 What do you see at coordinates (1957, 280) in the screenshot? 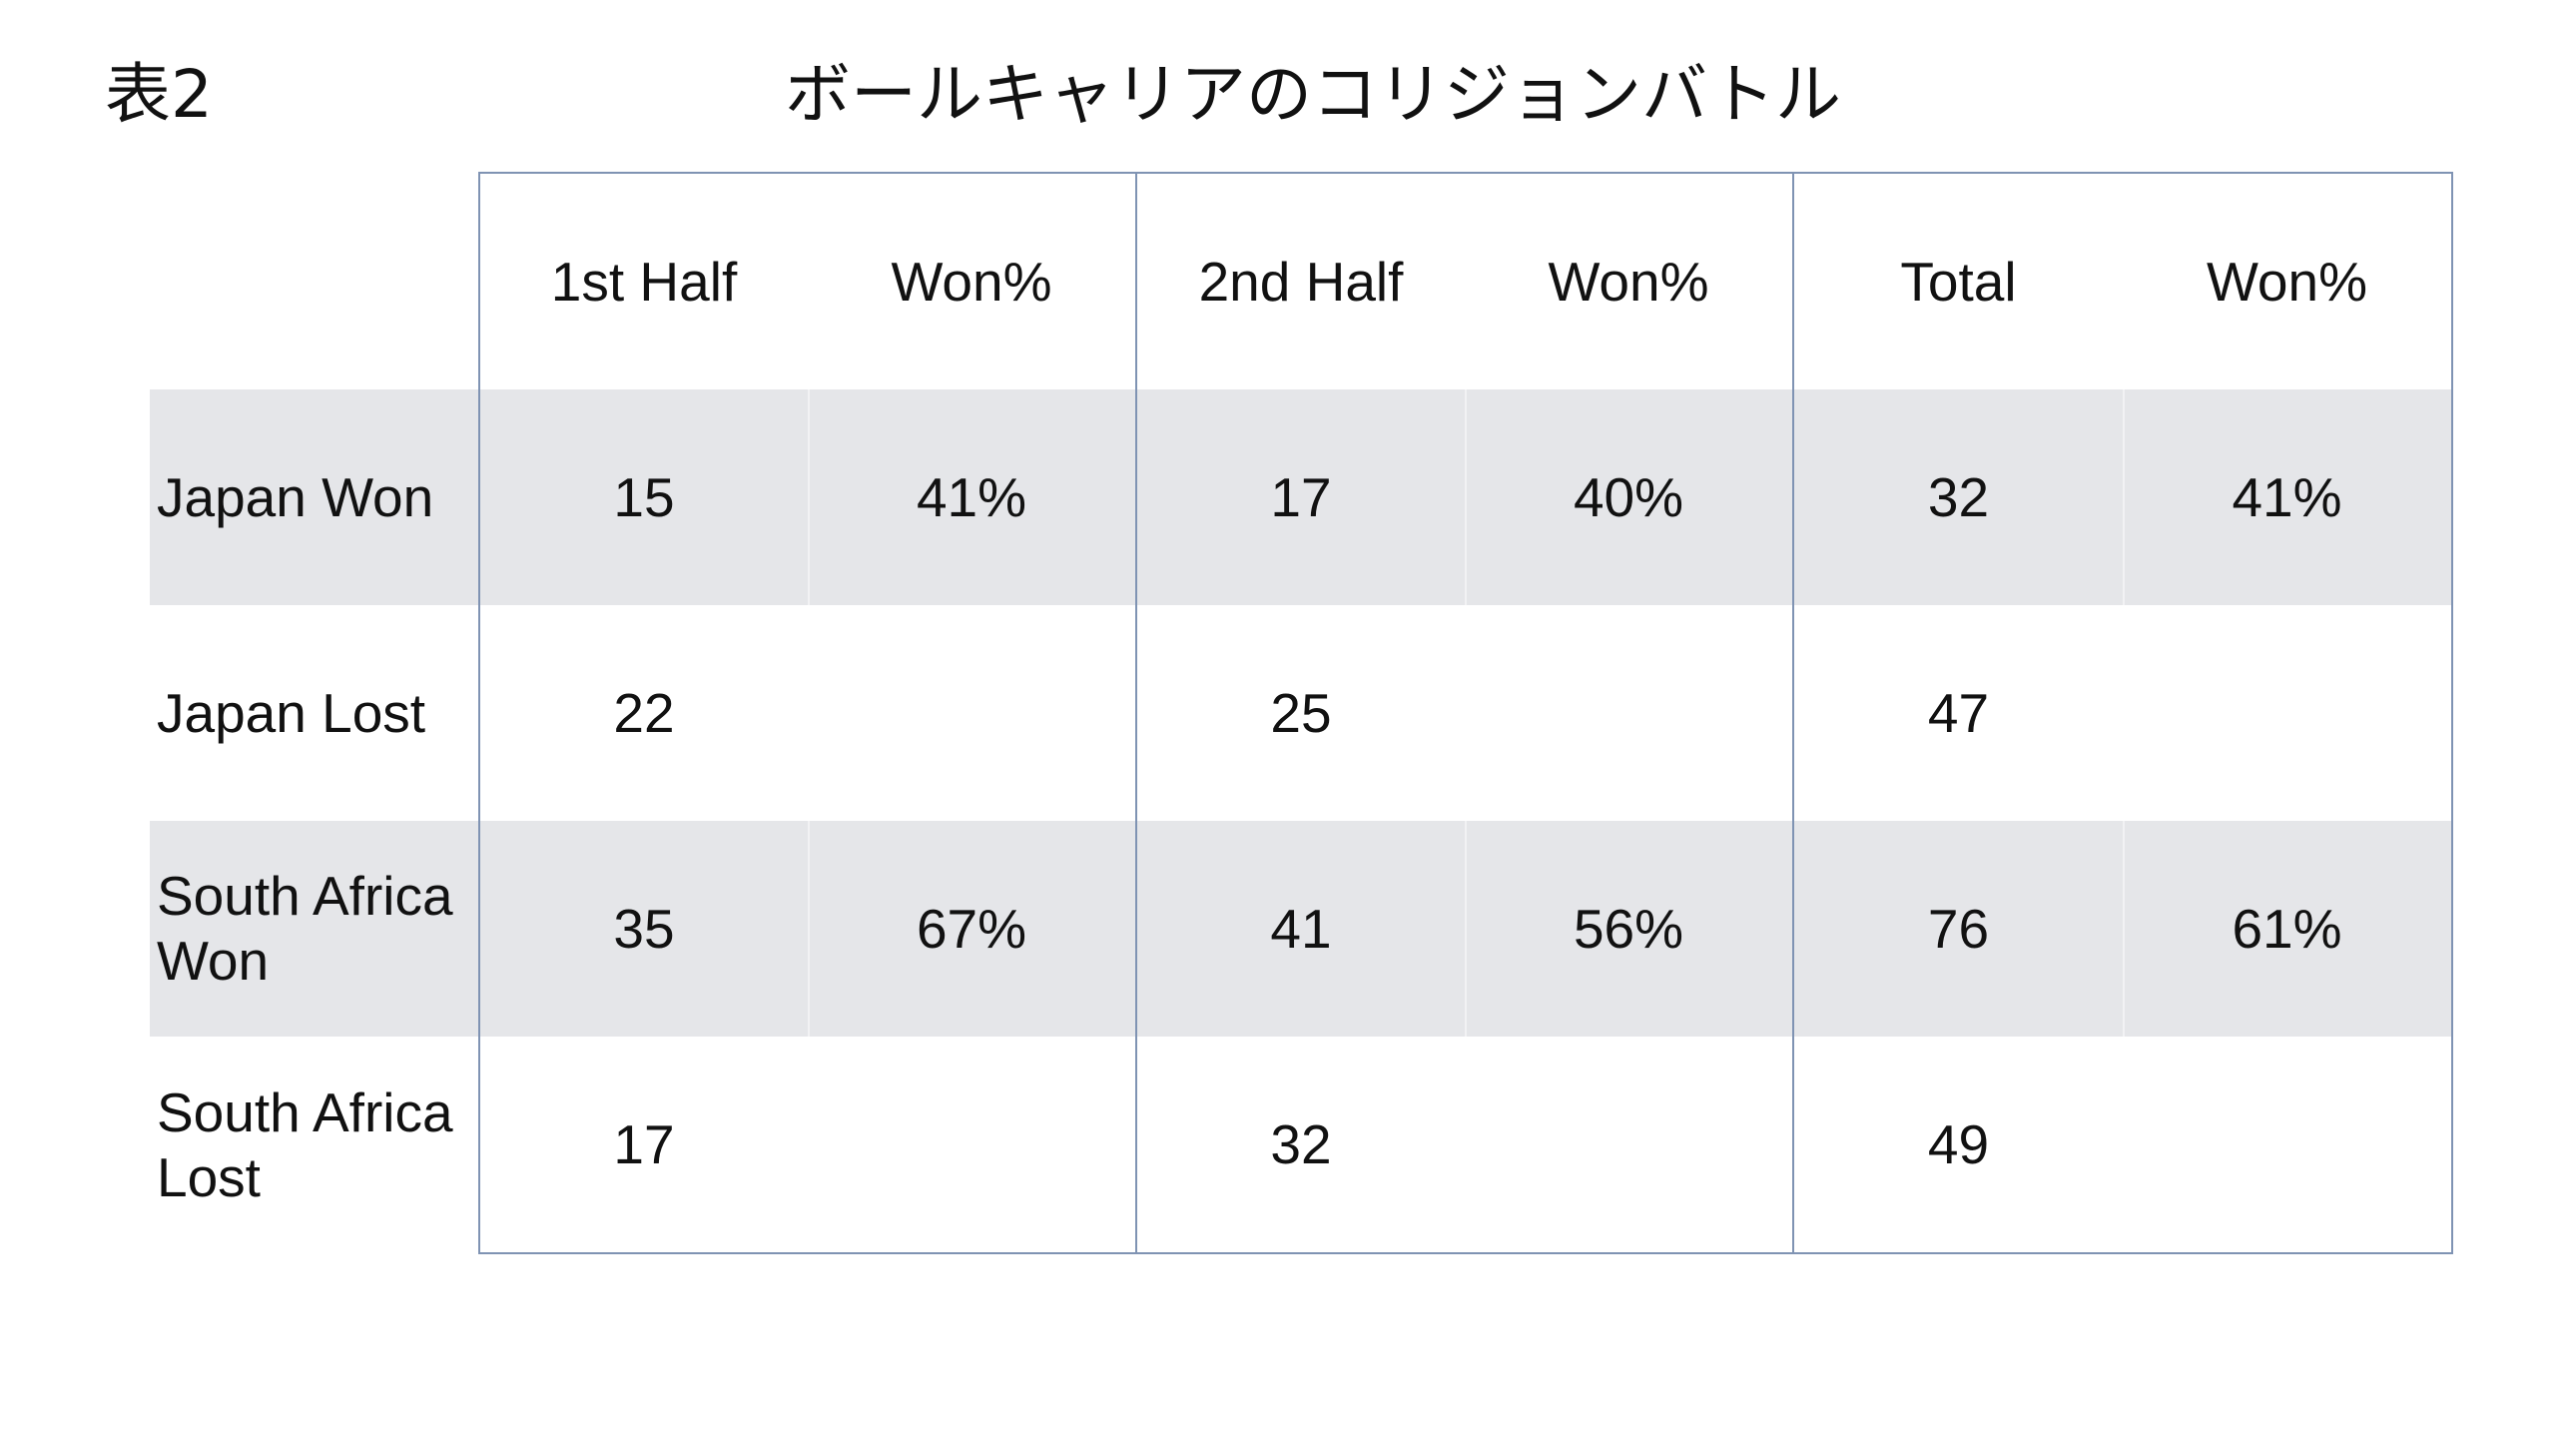
I see `header-total: Total` at bounding box center [1957, 280].